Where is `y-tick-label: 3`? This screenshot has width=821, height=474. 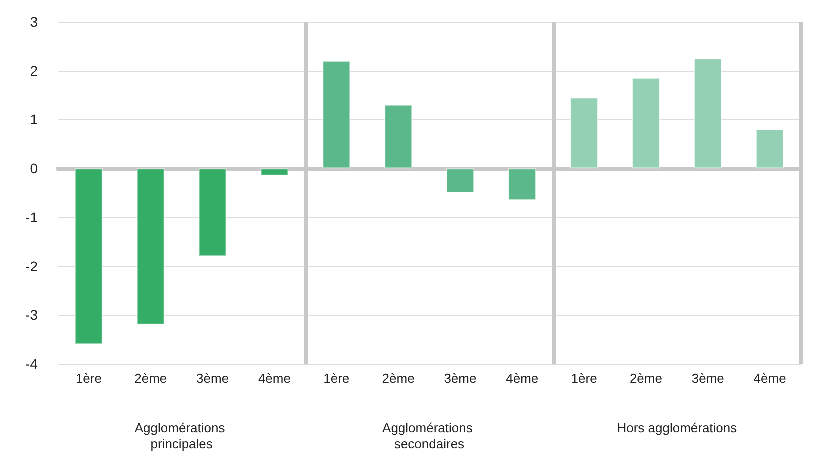
y-tick-label: 3 is located at coordinates (34, 22).